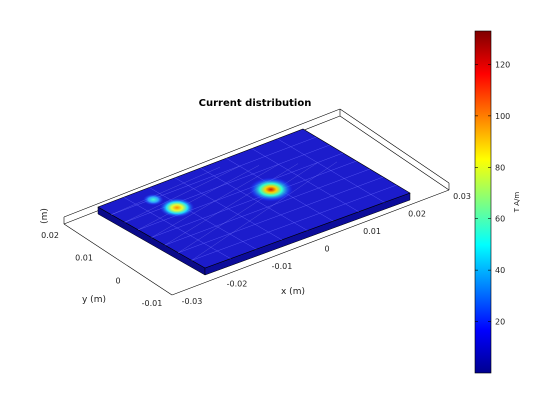 The height and width of the screenshot is (420, 560). Describe the element at coordinates (237, 284) in the screenshot. I see `x-tick-label: -0.02` at that location.